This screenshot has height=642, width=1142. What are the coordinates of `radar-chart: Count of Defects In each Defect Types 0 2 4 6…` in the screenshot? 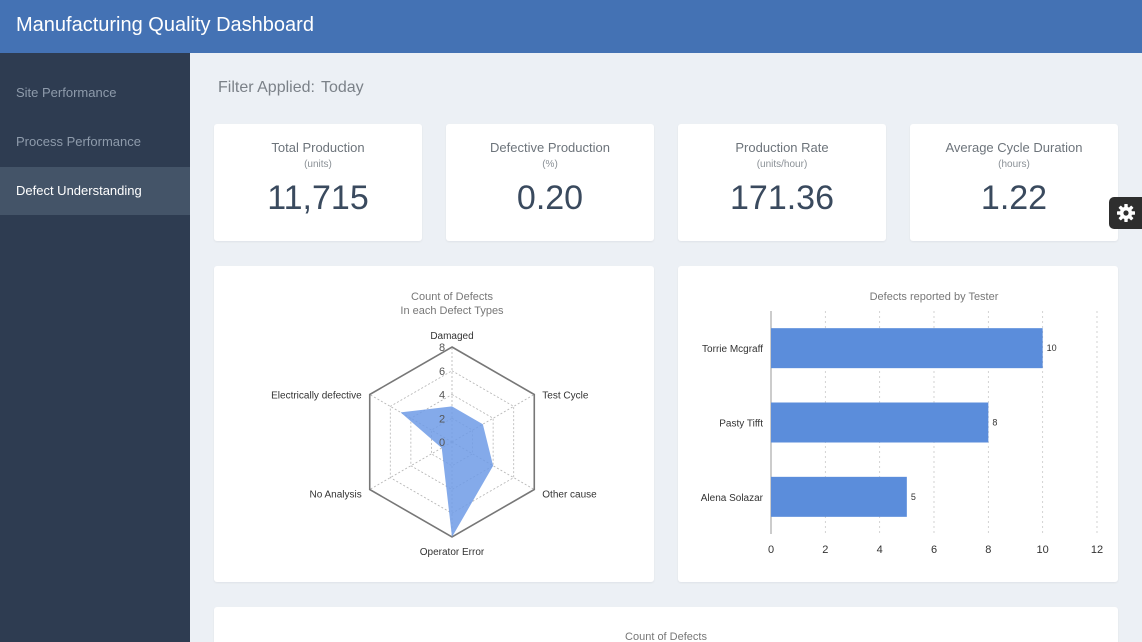 It's located at (434, 424).